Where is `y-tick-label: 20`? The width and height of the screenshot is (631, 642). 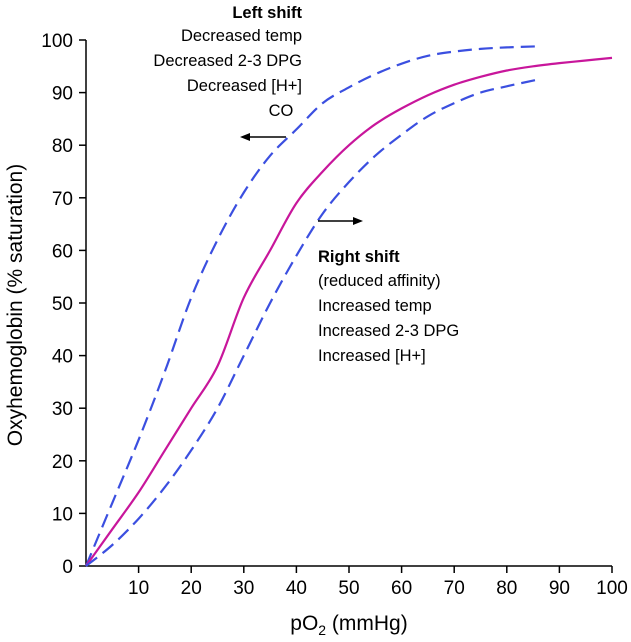
y-tick-label: 20 is located at coordinates (62, 462).